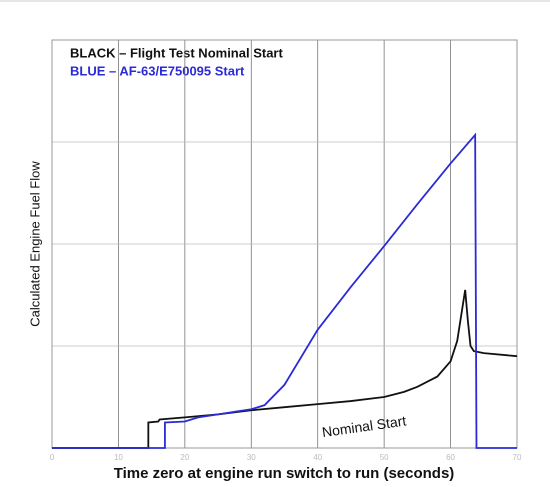  Describe the element at coordinates (52, 457) in the screenshot. I see `x-tick-label: 0` at that location.